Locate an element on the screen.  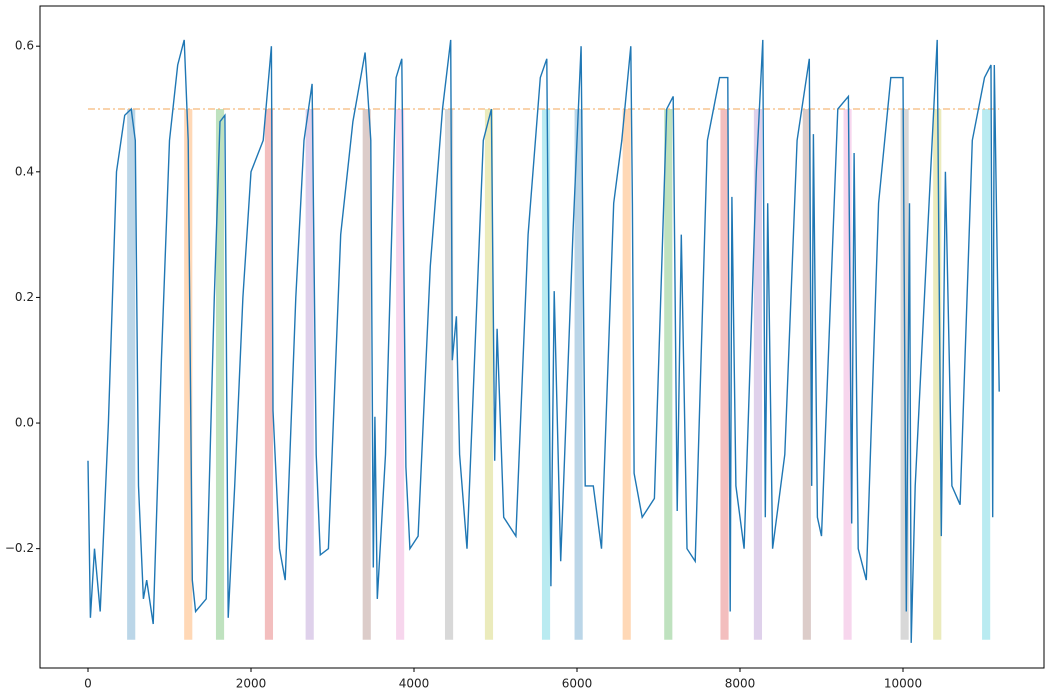
y-tick-label: 0.6 is located at coordinates (24, 46).